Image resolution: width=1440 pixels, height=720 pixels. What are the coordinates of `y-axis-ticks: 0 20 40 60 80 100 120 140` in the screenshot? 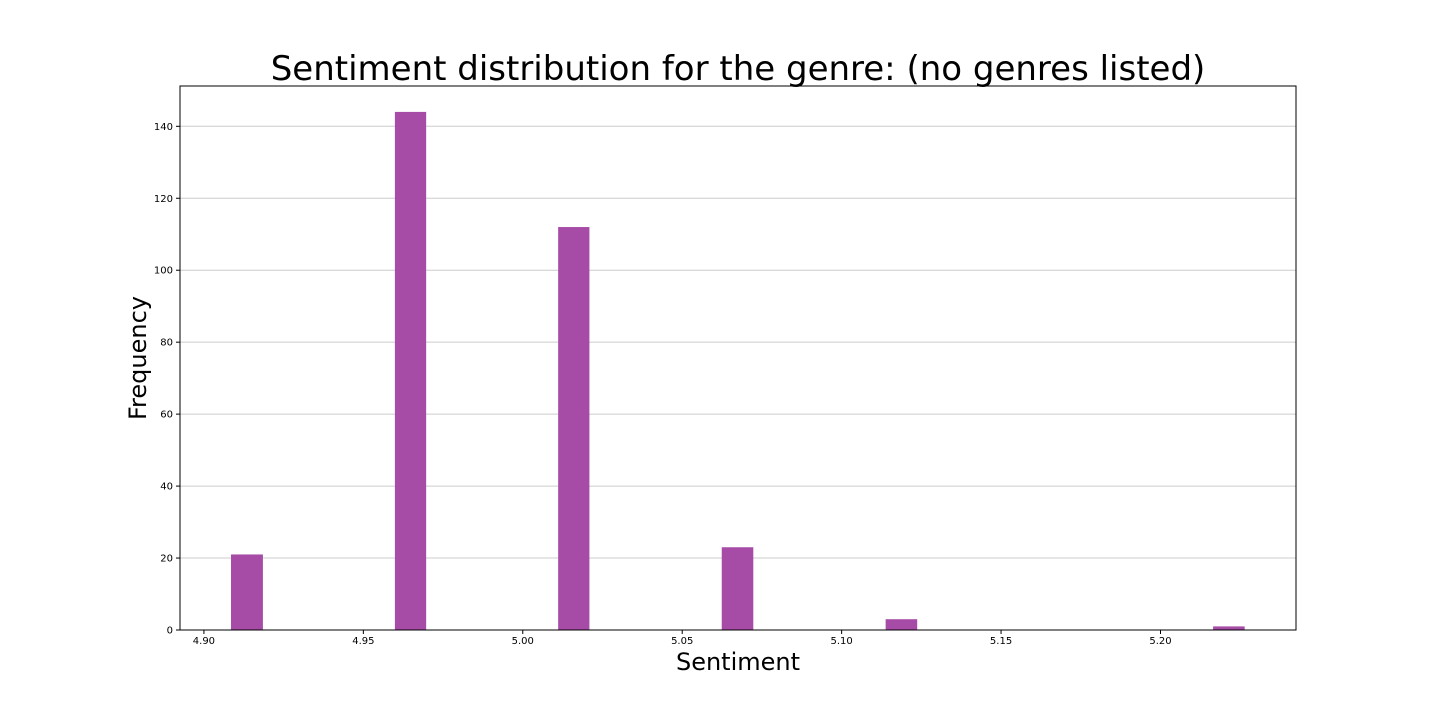 It's located at (167, 379).